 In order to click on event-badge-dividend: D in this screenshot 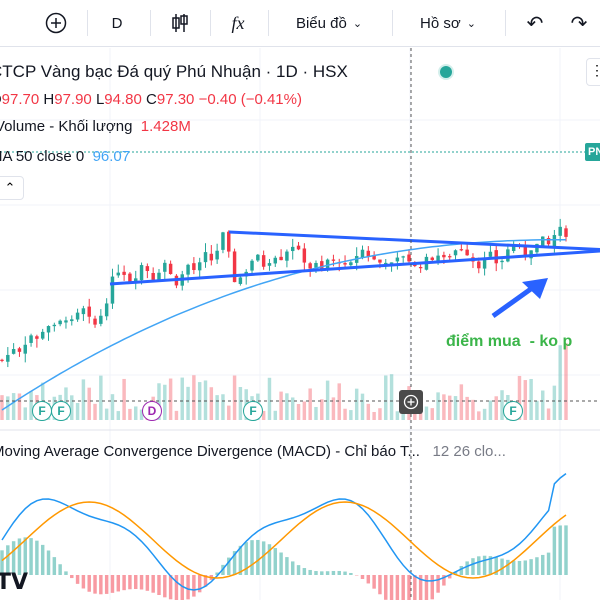, I will do `click(152, 411)`.